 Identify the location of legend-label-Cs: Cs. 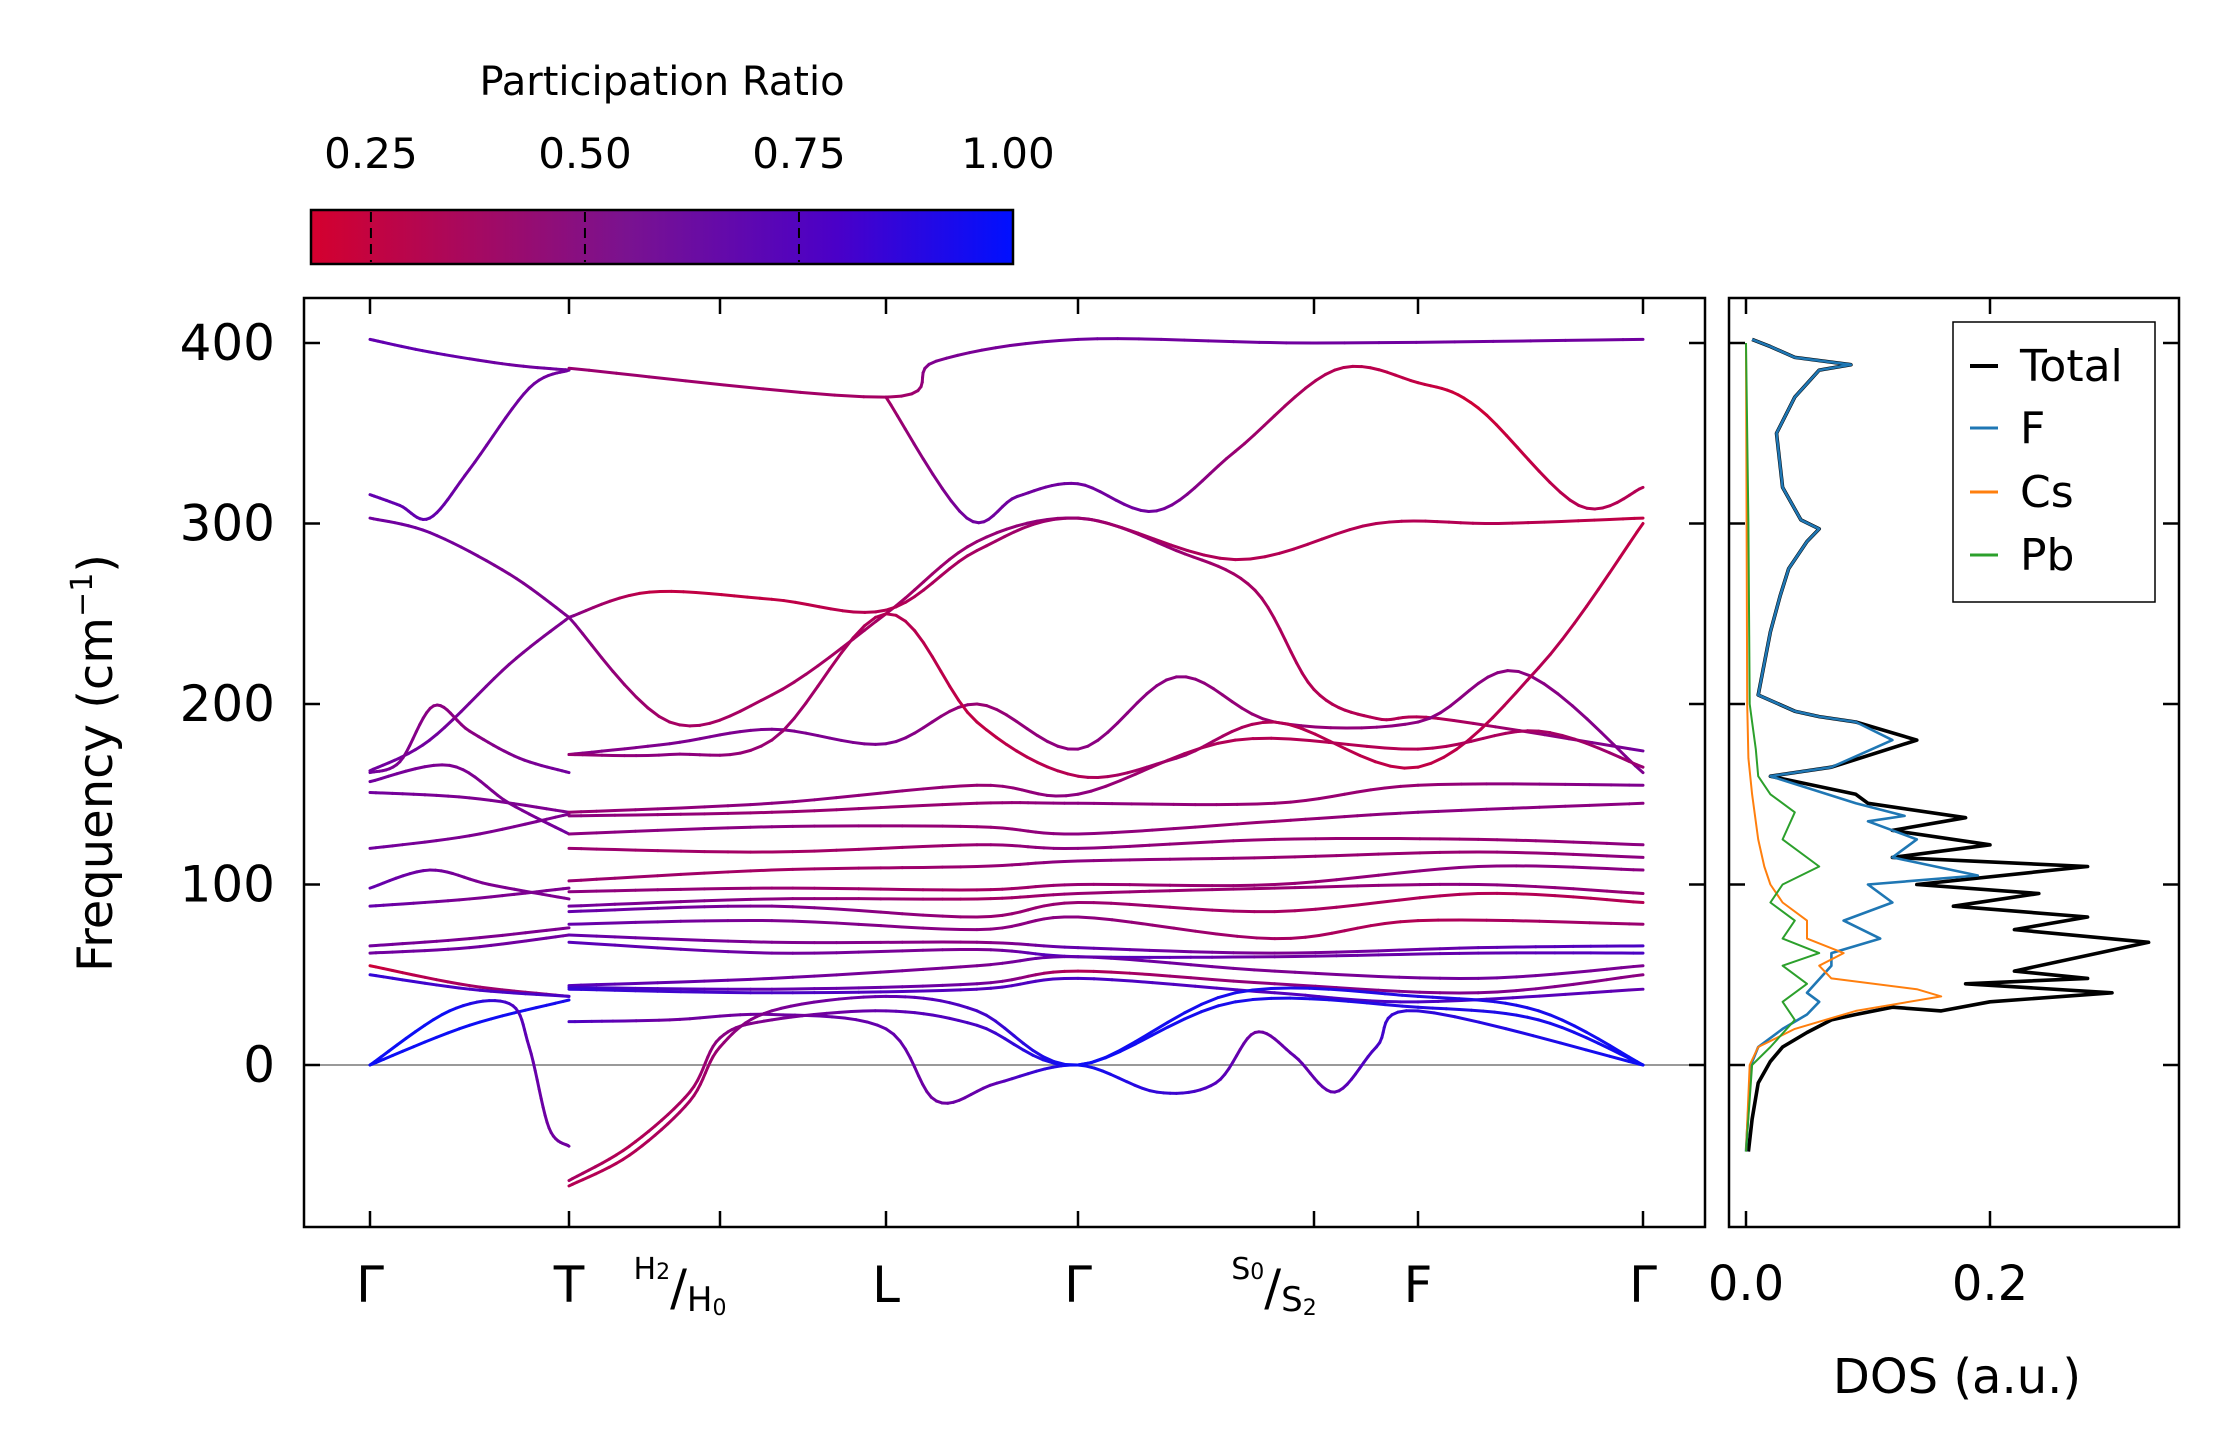
(2047, 492).